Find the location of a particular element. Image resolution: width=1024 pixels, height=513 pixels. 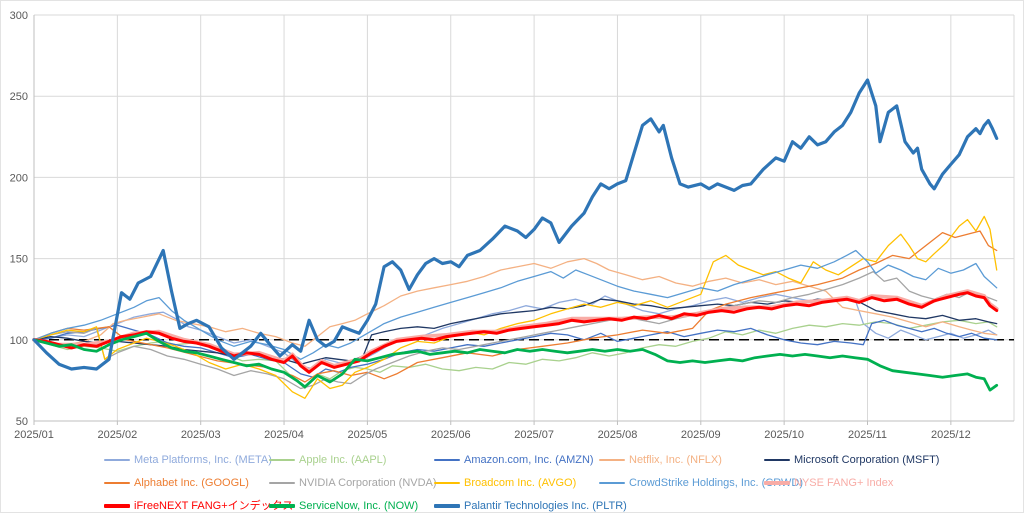

legend-label: Amazon.com, Inc. (AMZN) is located at coordinates (529, 460).